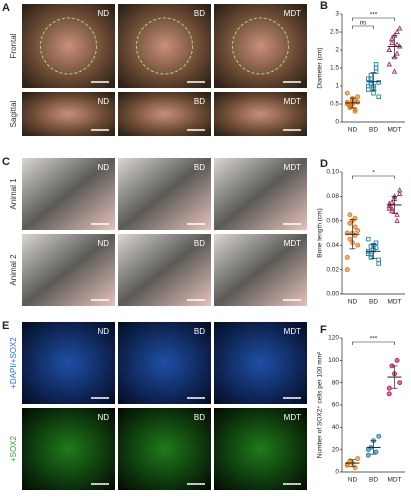  I want to click on y-tick-label: 0.5, so click(334, 104).